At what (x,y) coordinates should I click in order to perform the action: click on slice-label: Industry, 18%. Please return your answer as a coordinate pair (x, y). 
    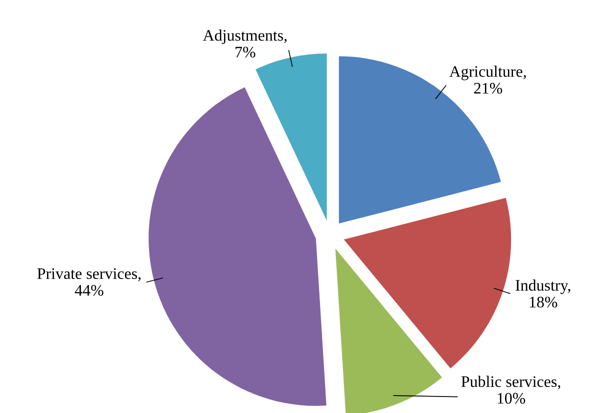
    Looking at the image, I should click on (543, 294).